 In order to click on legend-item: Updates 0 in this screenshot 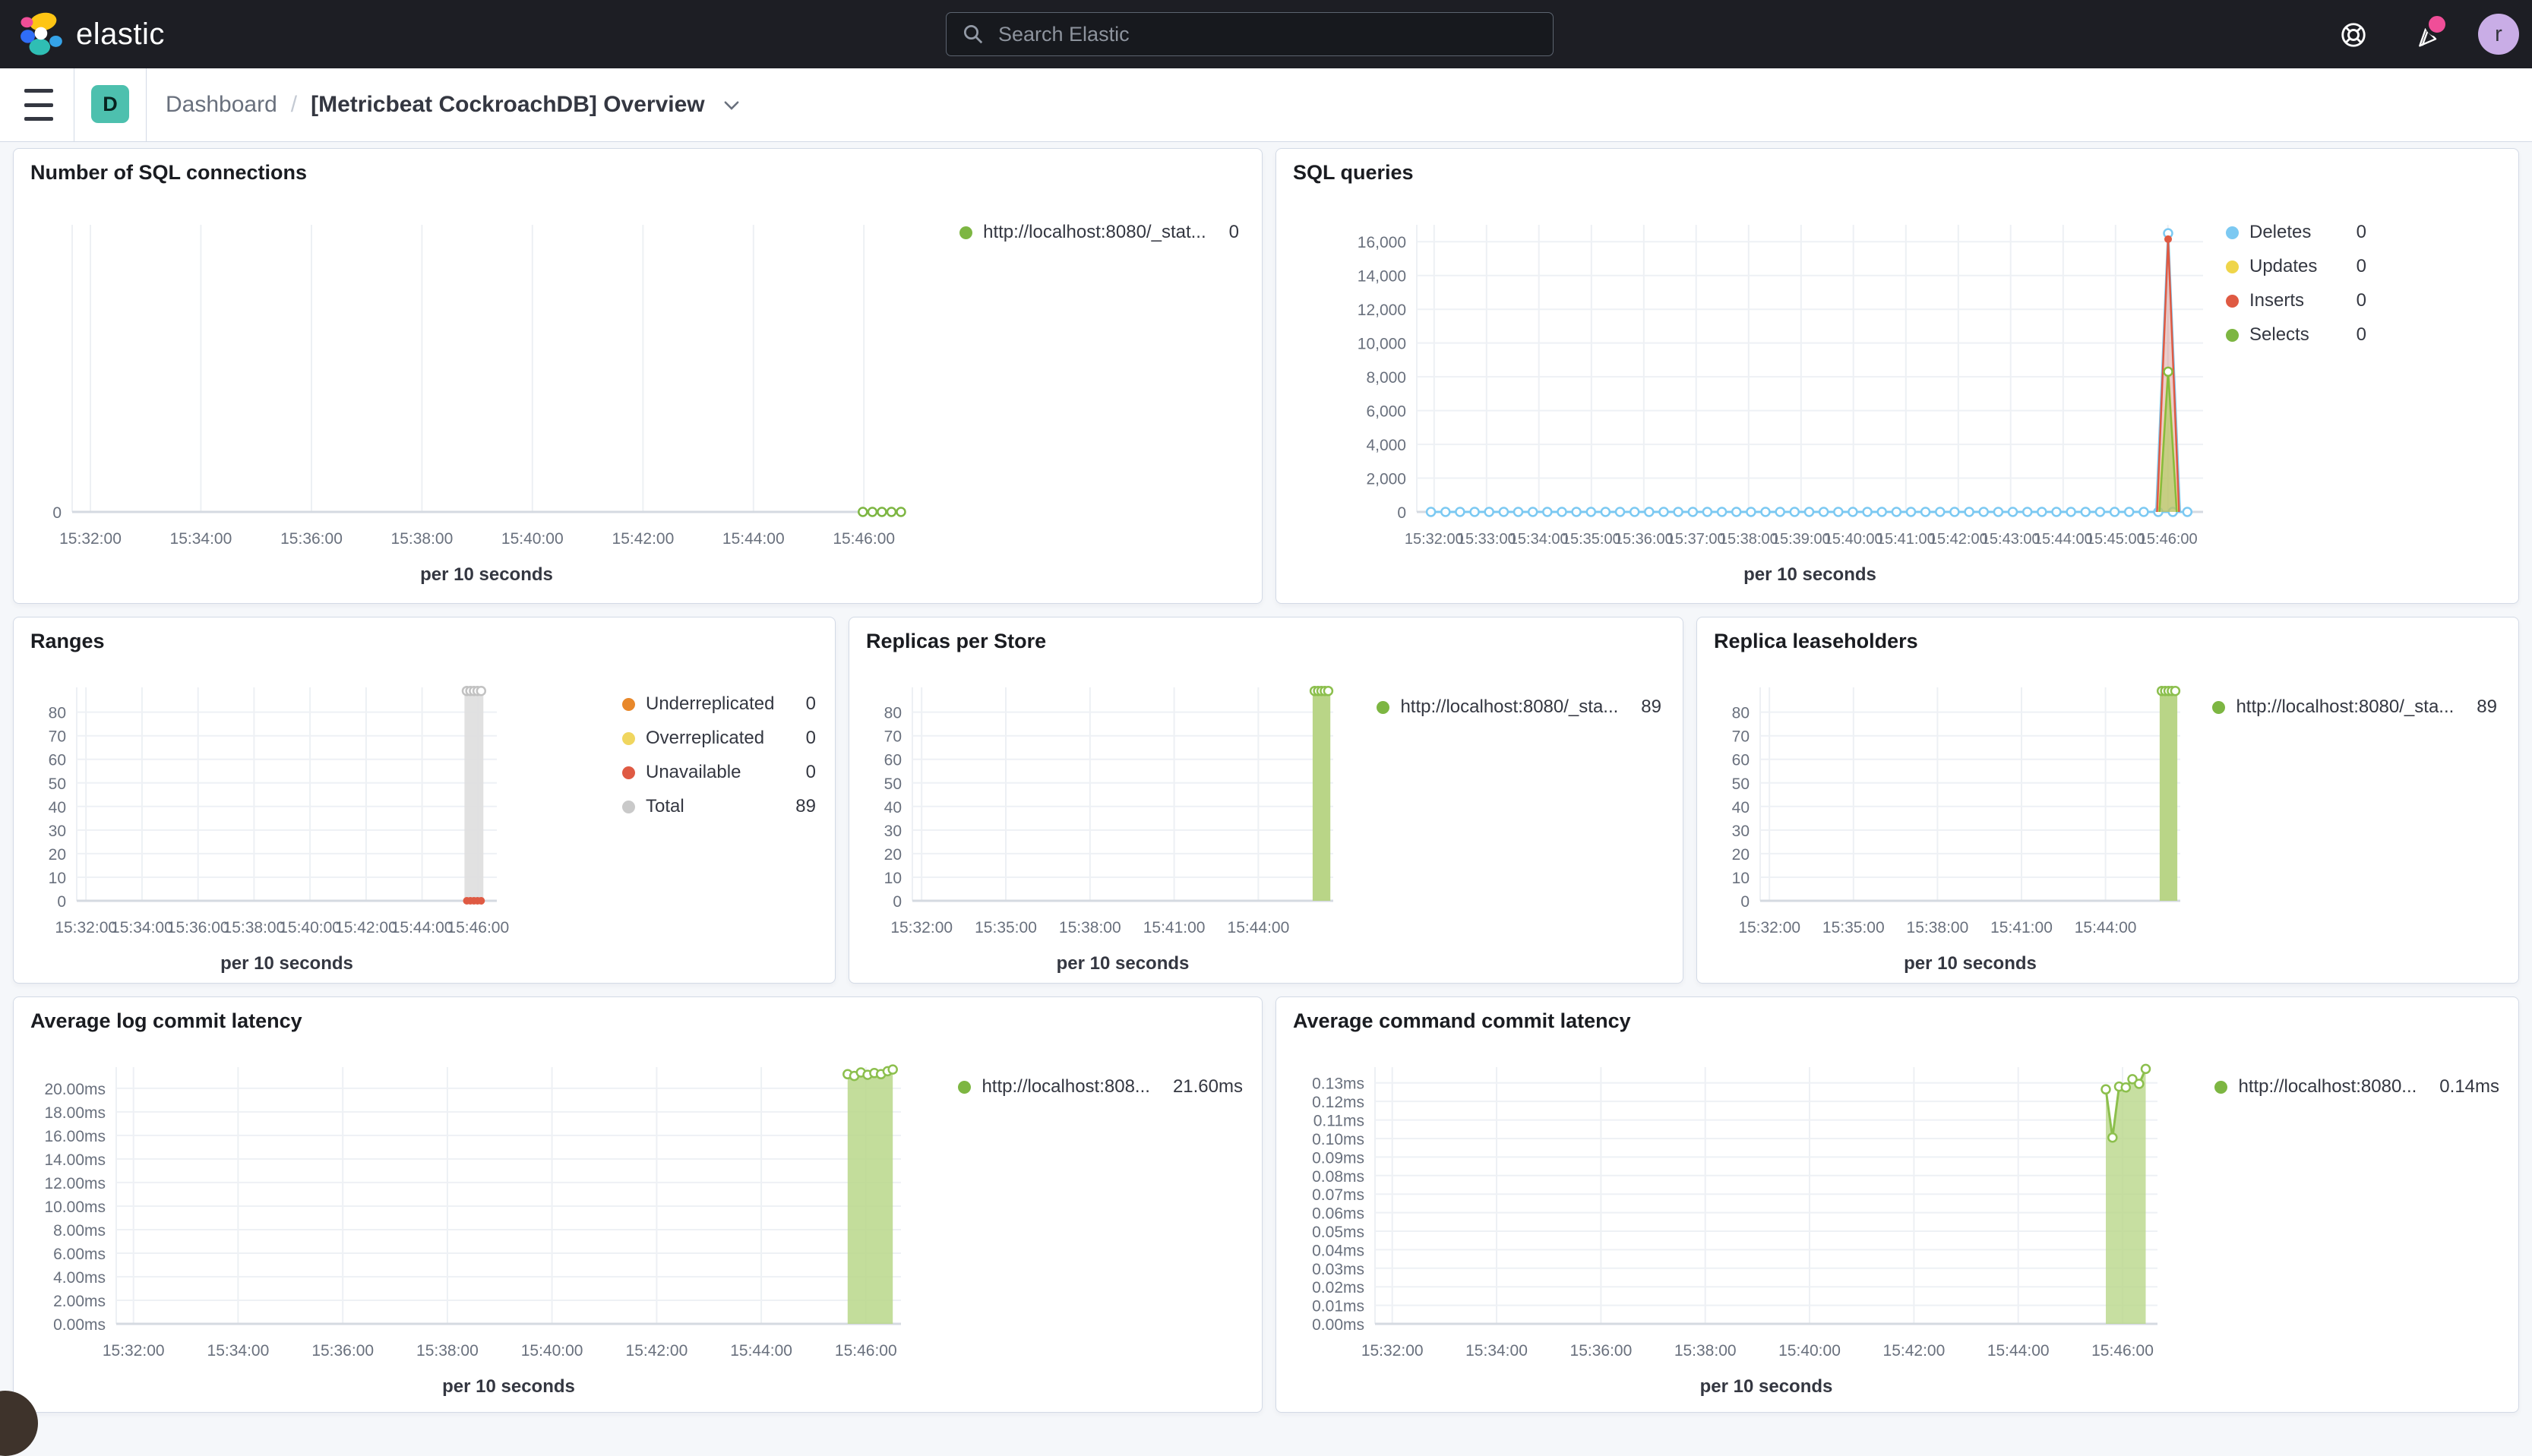, I will do `click(2296, 266)`.